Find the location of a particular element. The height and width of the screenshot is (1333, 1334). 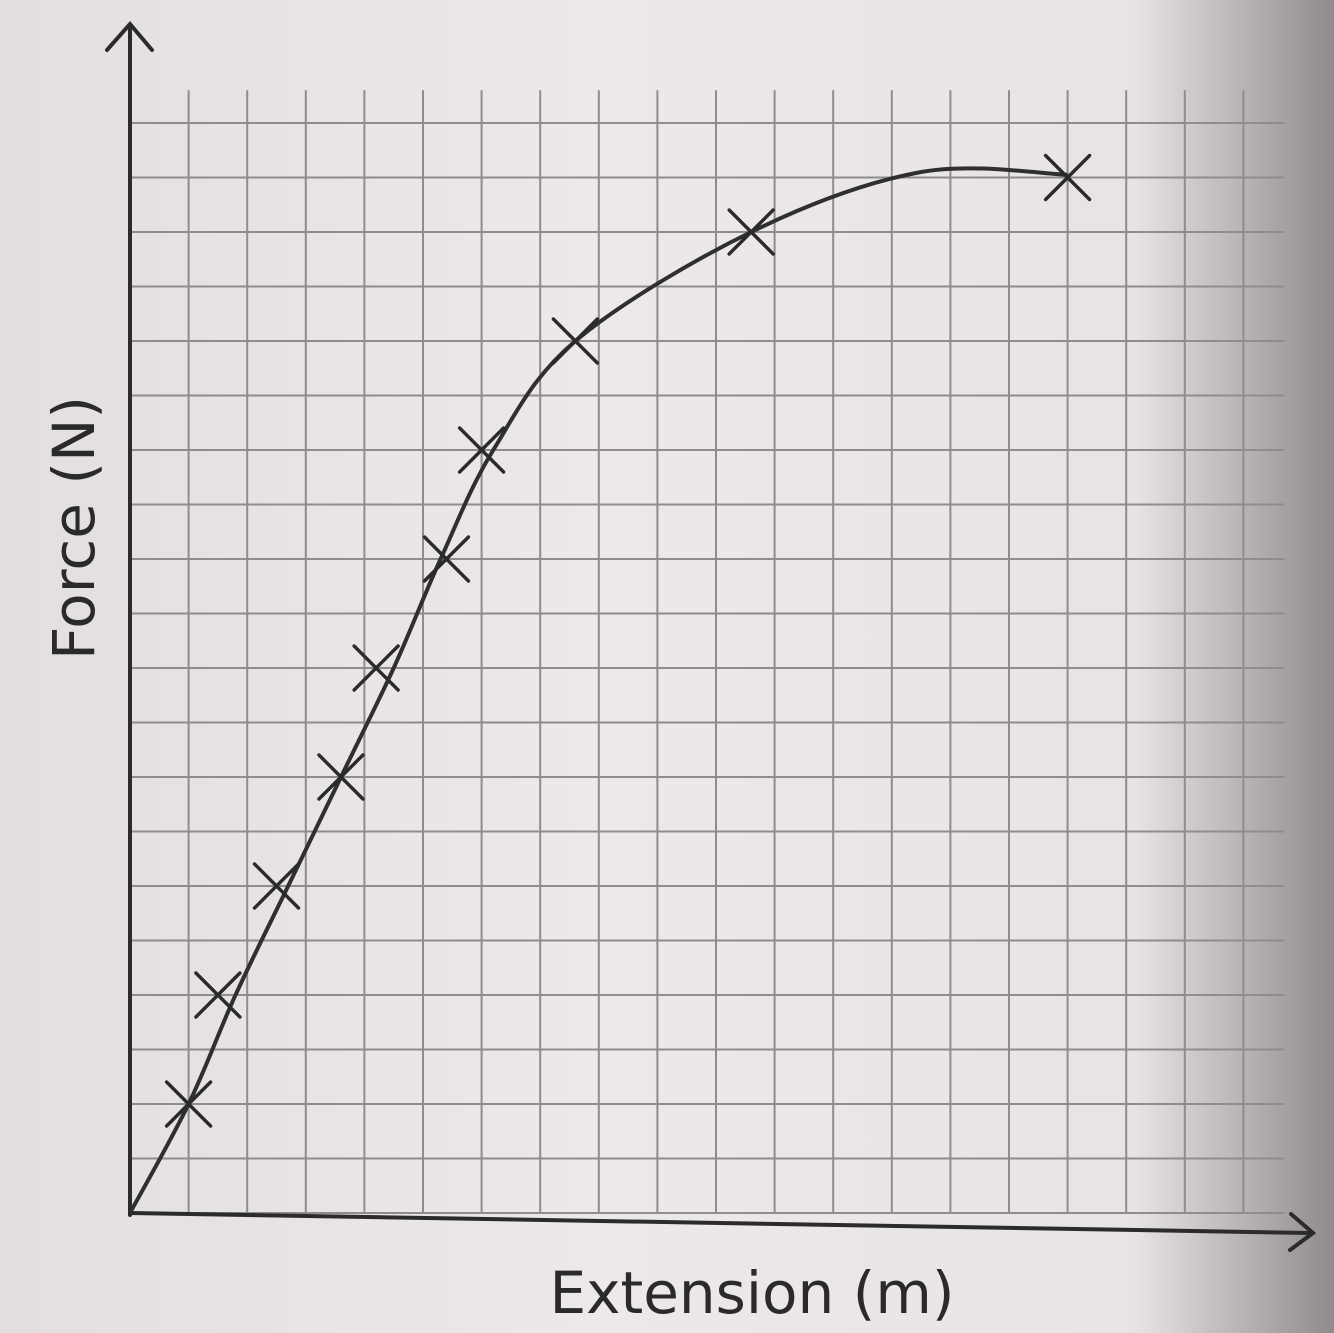

y-axis-arrowhead is located at coordinates (129, 36).